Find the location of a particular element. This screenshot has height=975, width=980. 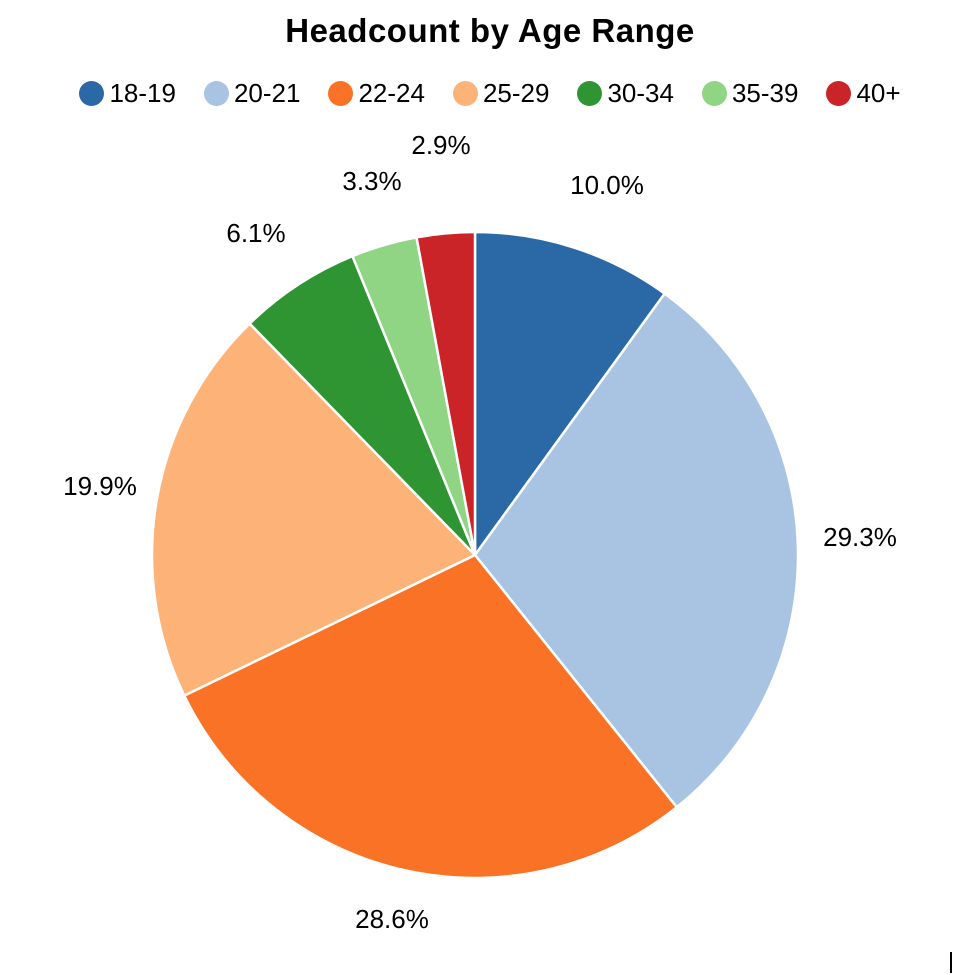

slice-percent-label-40plus: 2.9% is located at coordinates (440, 145).